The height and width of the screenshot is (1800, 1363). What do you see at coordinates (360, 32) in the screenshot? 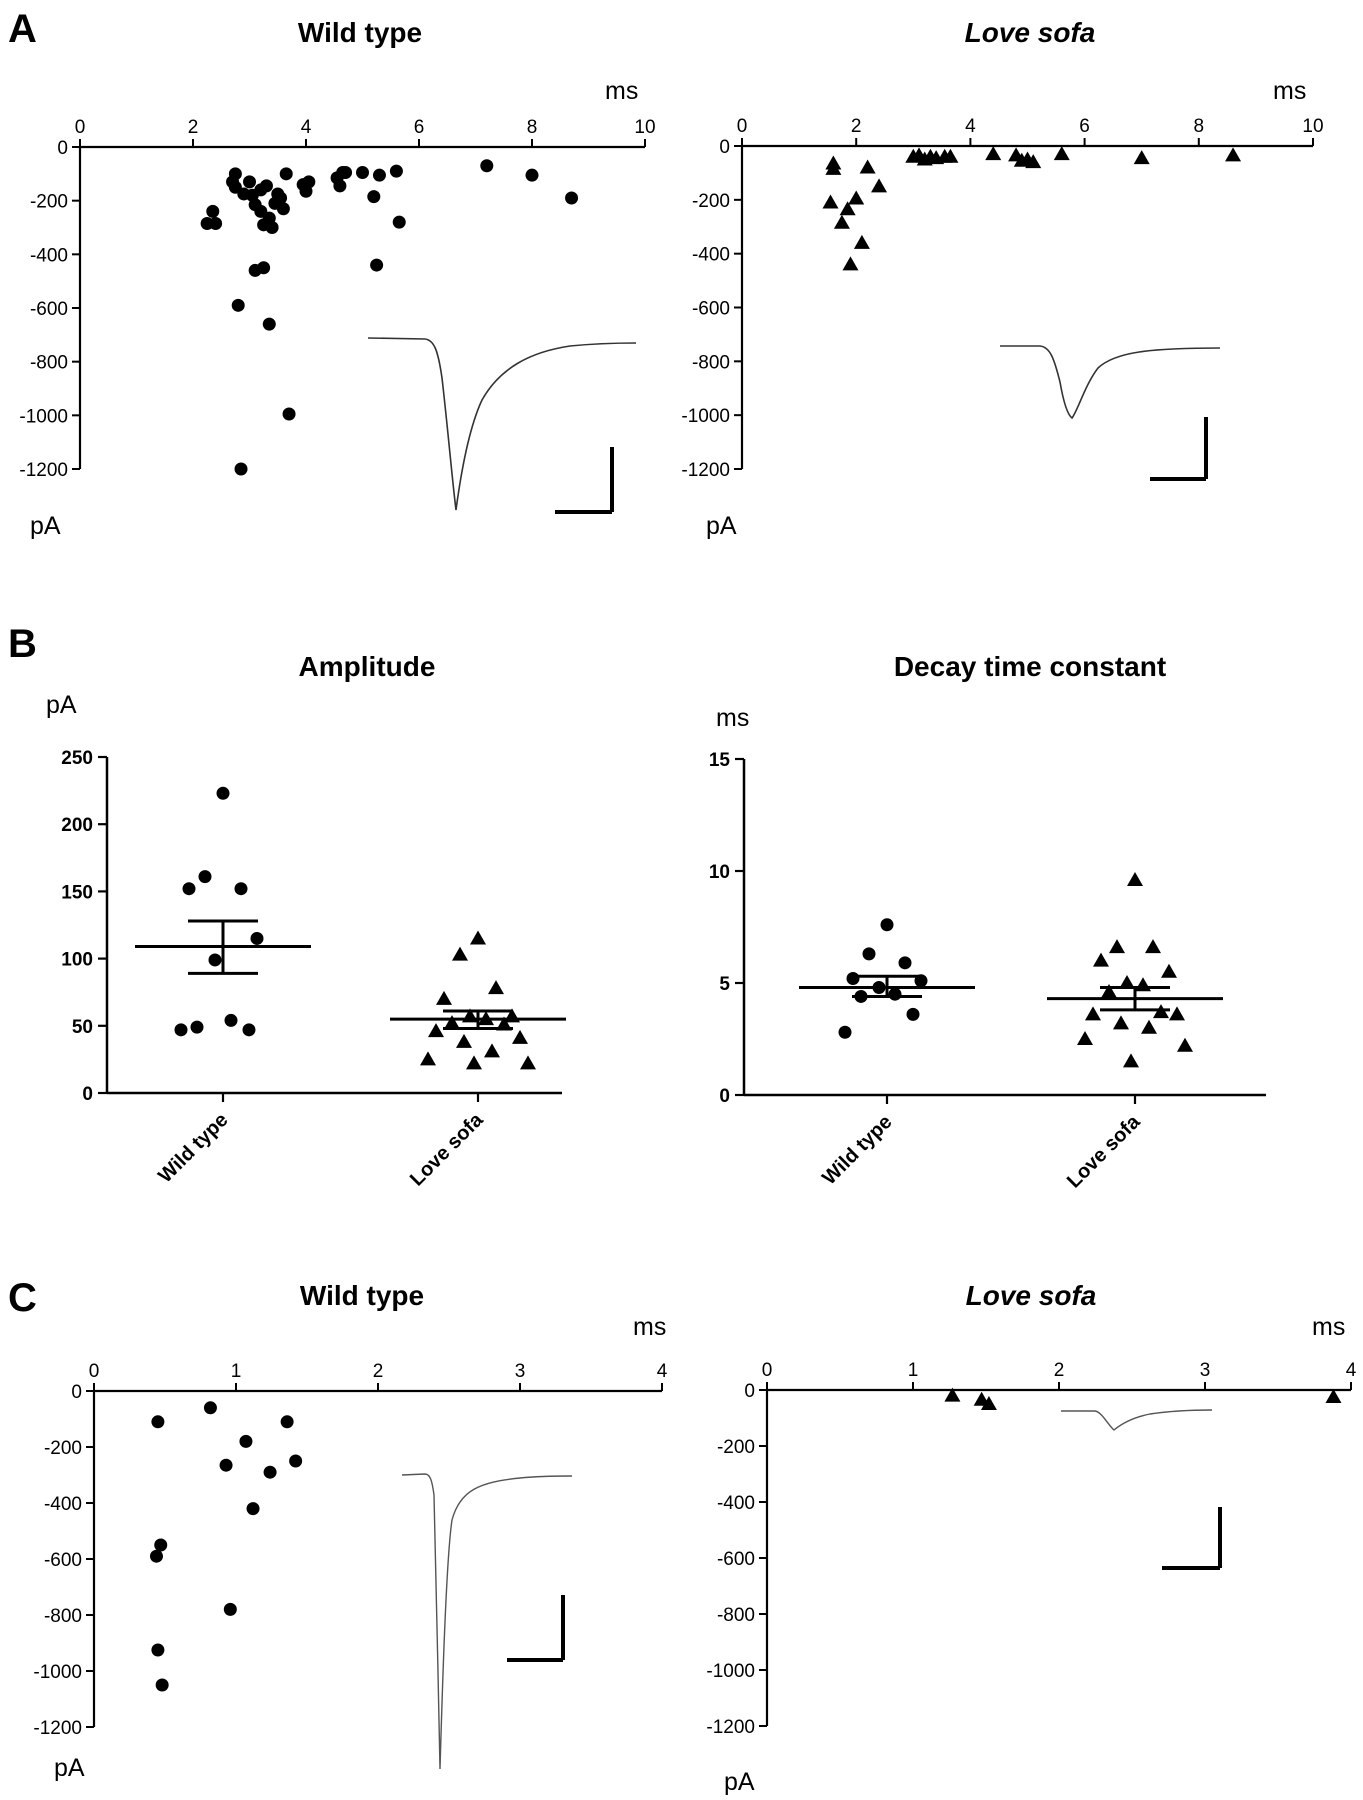
I see `chart-a-wt-title: Wild type` at bounding box center [360, 32].